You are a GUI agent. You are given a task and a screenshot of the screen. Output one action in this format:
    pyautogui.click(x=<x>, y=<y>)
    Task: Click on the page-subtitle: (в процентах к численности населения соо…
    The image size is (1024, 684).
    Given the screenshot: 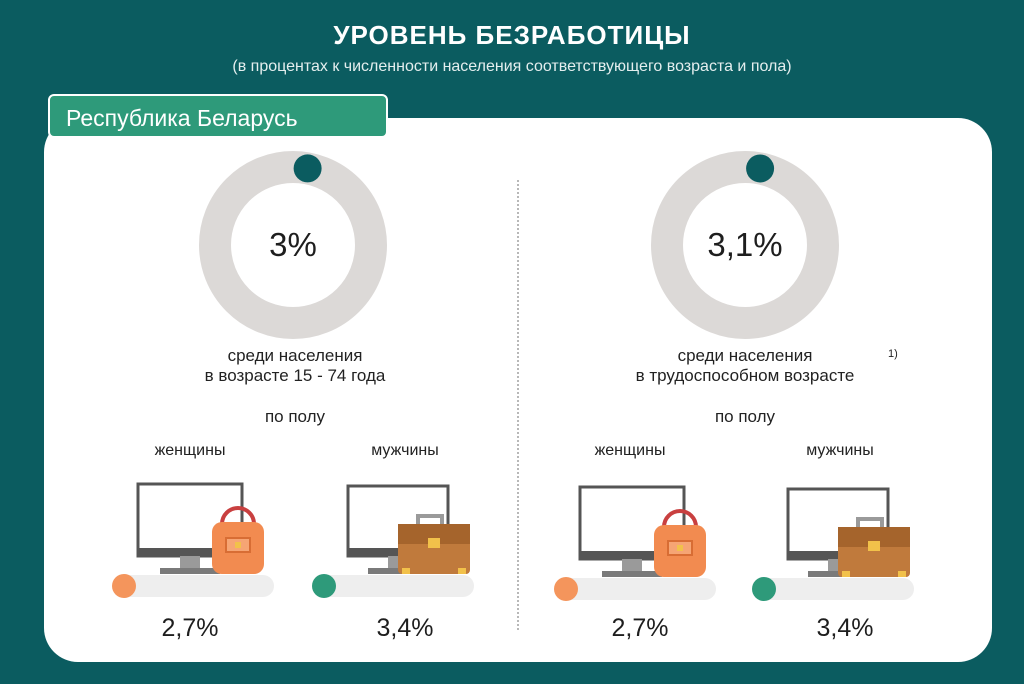 What is the action you would take?
    pyautogui.click(x=512, y=66)
    